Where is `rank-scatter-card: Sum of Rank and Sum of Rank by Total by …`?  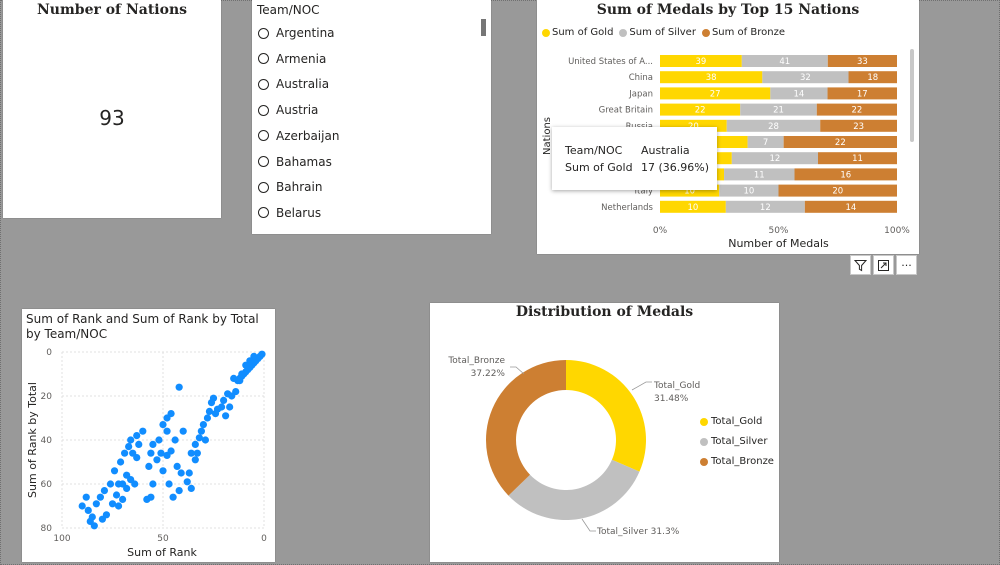 rank-scatter-card: Sum of Rank and Sum of Rank by Total by … is located at coordinates (148, 435).